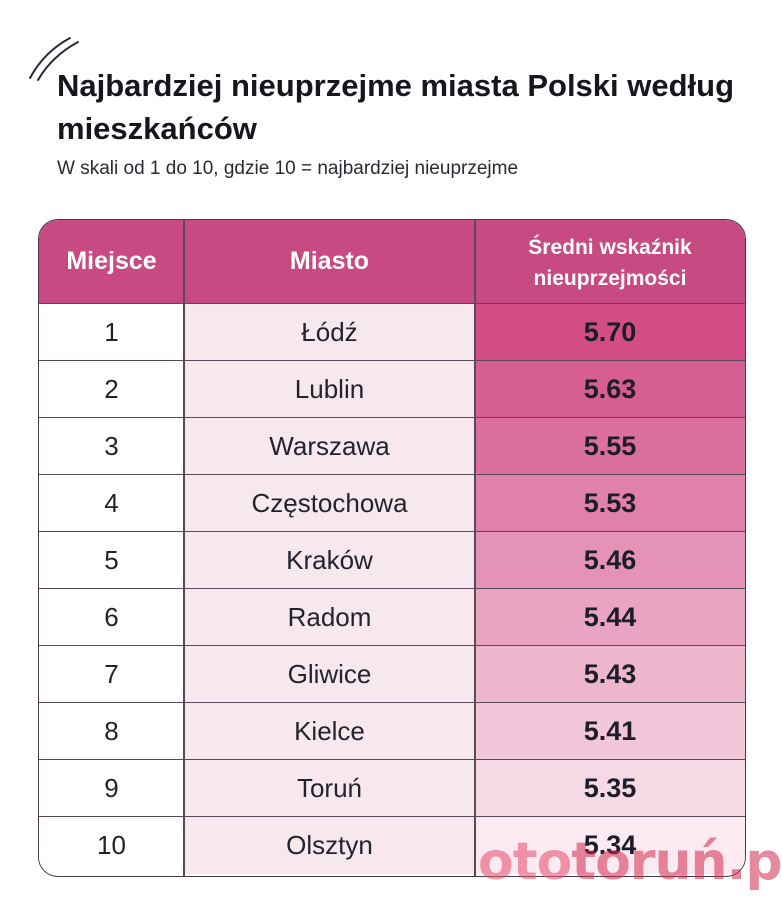 The width and height of the screenshot is (782, 900). I want to click on watermark-part-oto: oto, so click(525, 862).